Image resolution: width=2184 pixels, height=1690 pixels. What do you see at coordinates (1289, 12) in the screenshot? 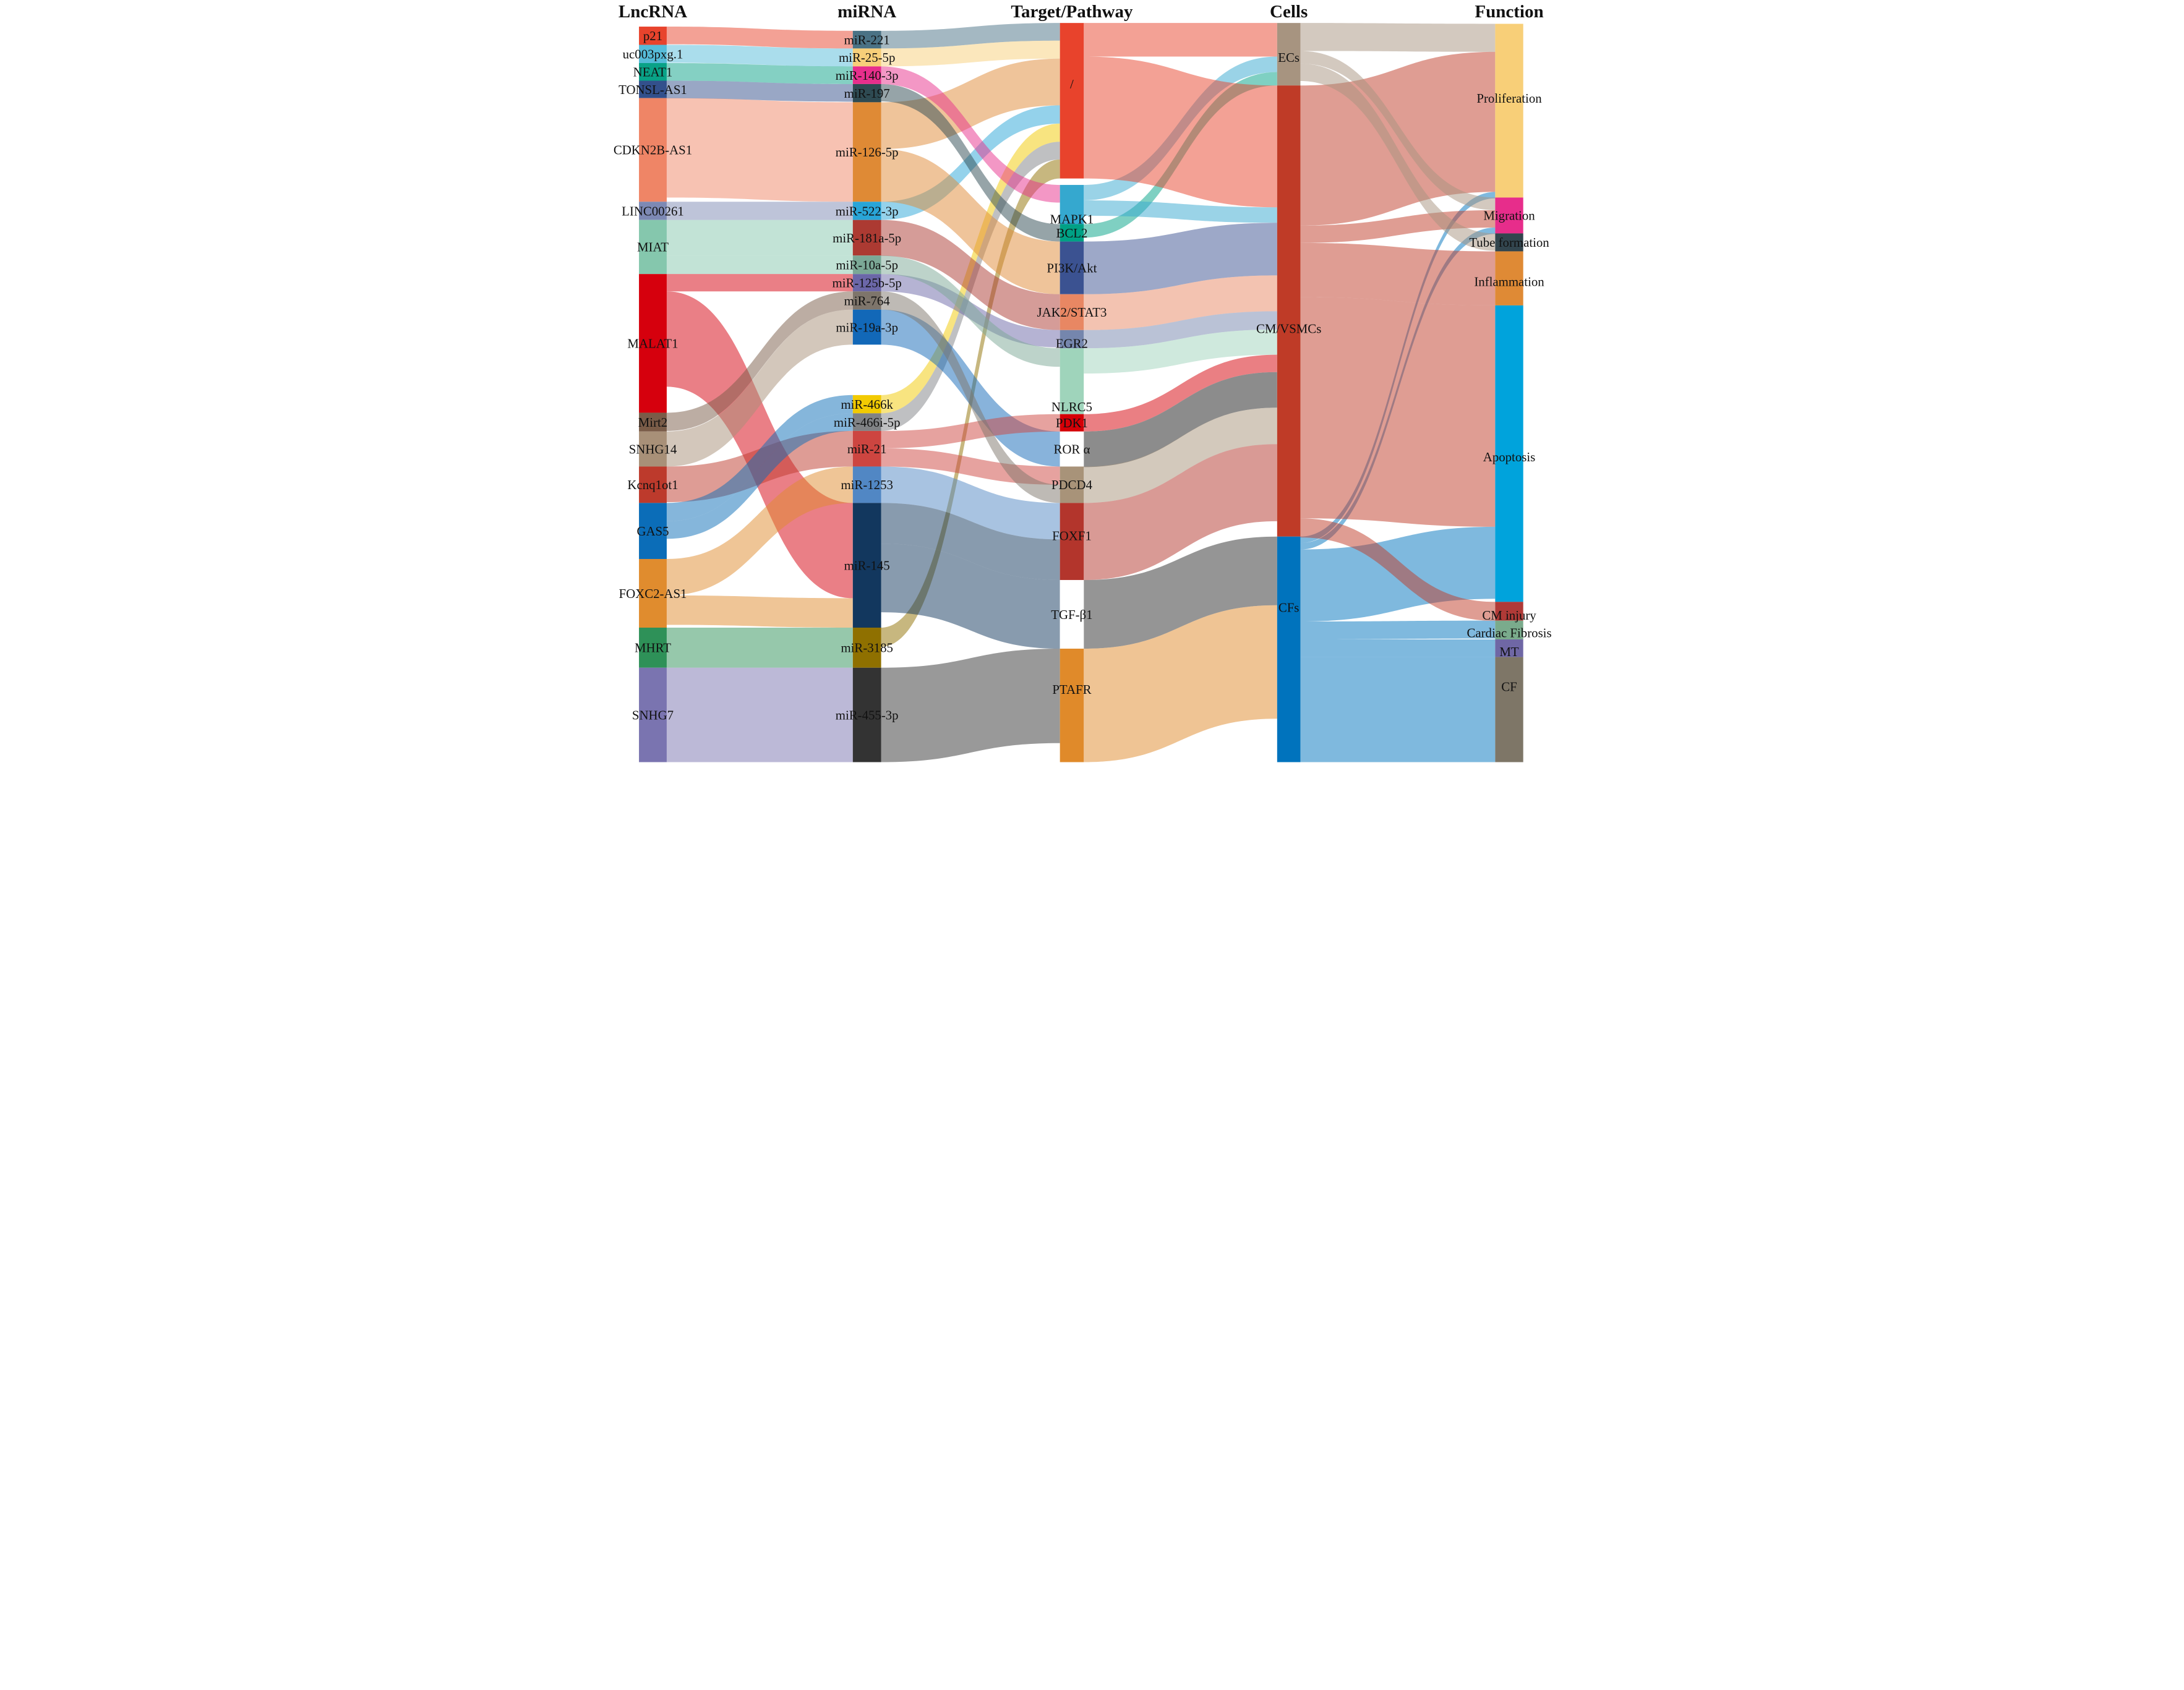
I see `column-header-cells: Cells` at bounding box center [1289, 12].